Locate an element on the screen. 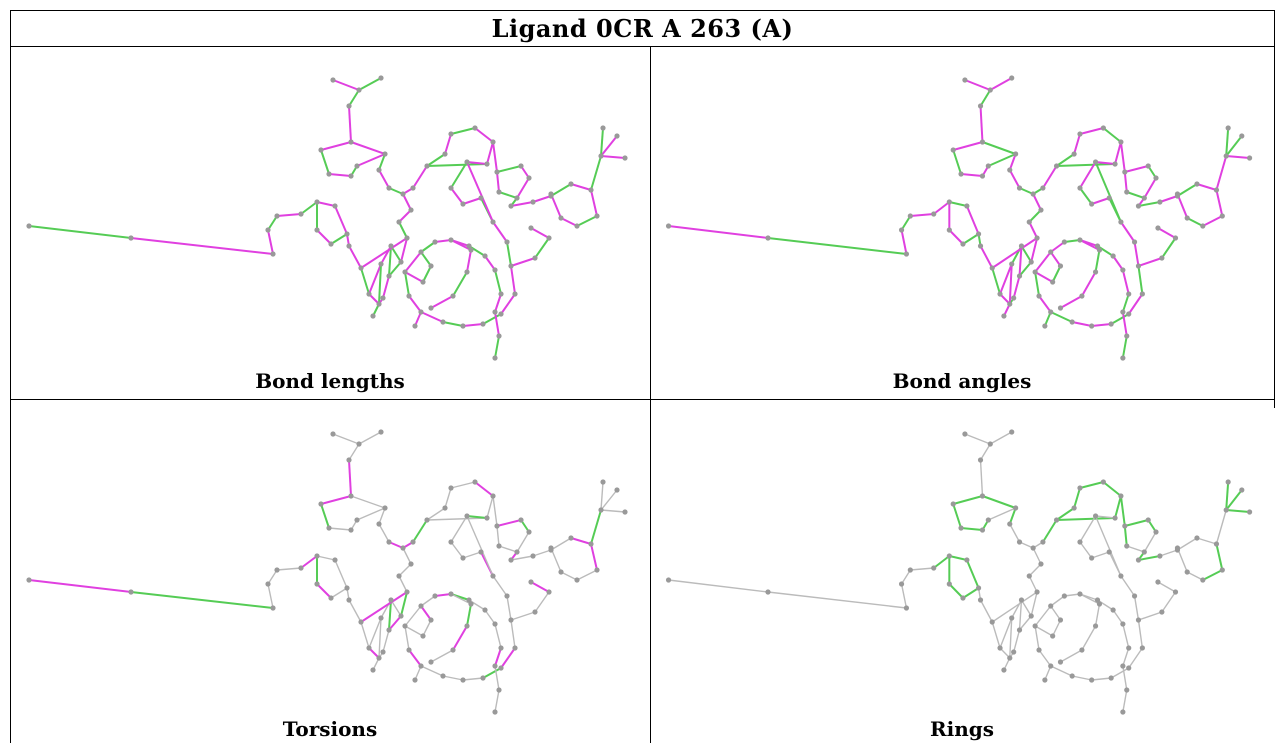 Image resolution: width=1276 pixels, height=743 pixels. title-bar: Ligand 0CR A 263 (A) is located at coordinates (642, 28).